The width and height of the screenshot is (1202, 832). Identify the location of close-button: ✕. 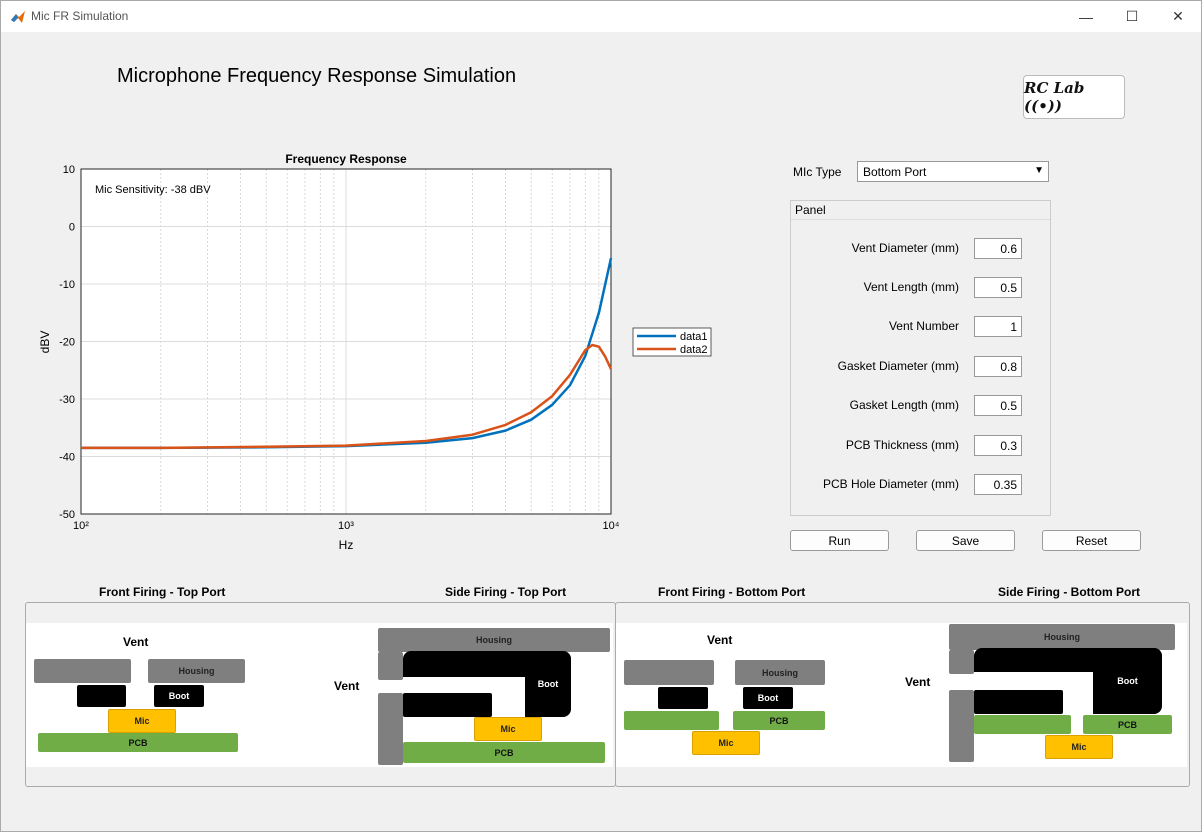
(1178, 16).